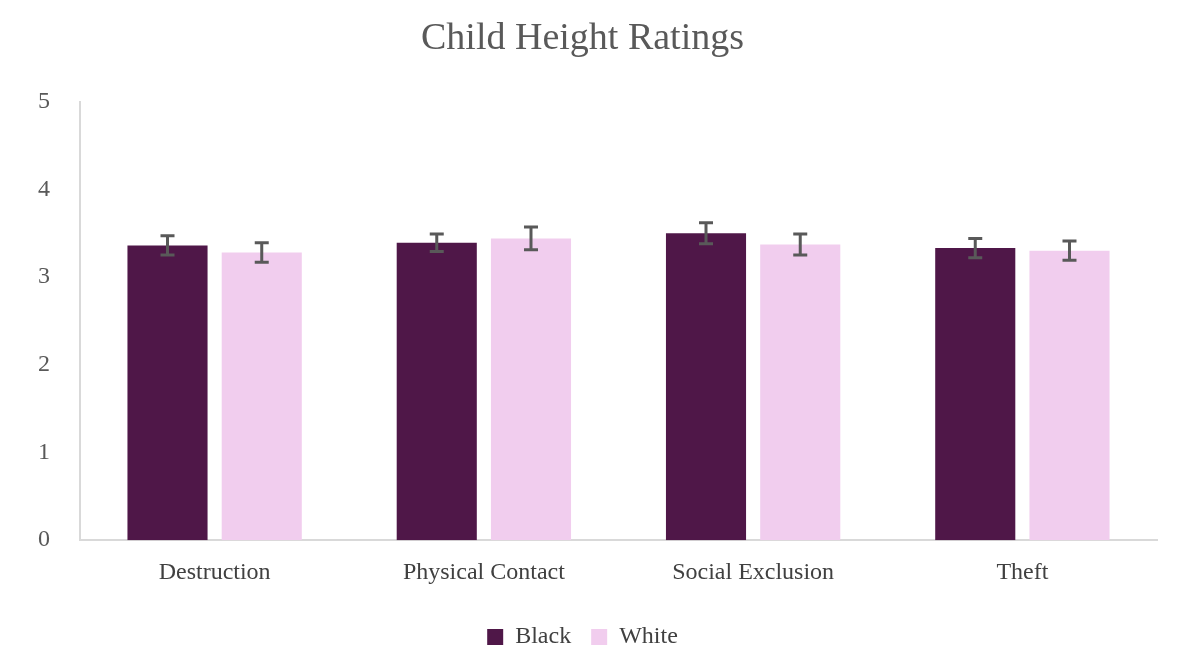 This screenshot has width=1185, height=667. I want to click on x-tick-label: Physical Contact, so click(484, 570).